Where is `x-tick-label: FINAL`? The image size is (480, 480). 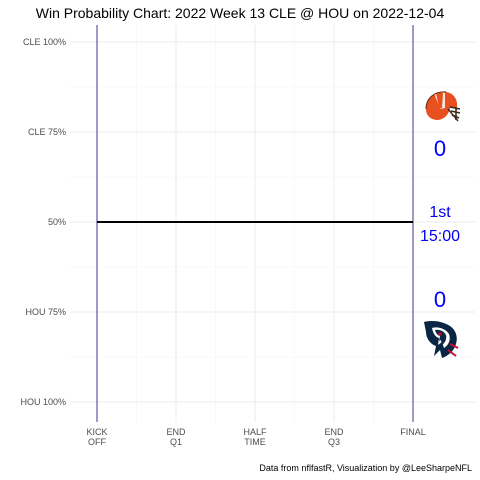
x-tick-label: FINAL is located at coordinates (413, 432).